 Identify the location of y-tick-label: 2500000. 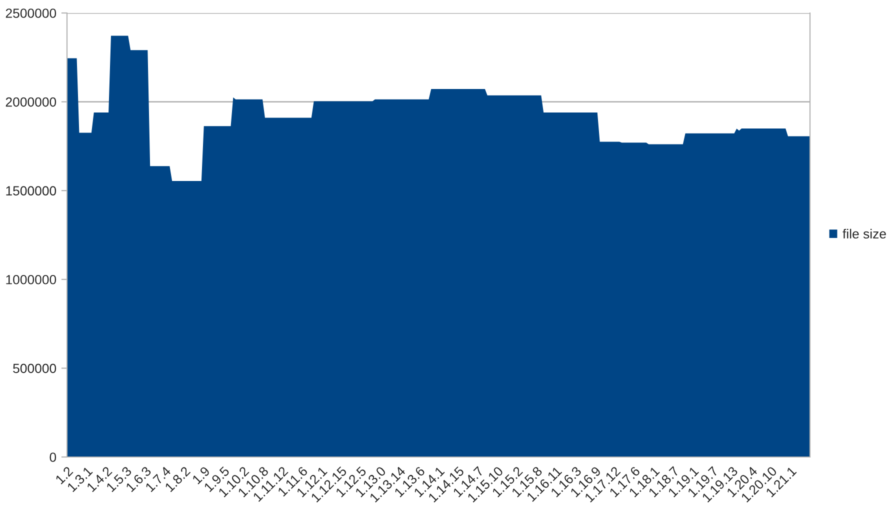
(31, 13).